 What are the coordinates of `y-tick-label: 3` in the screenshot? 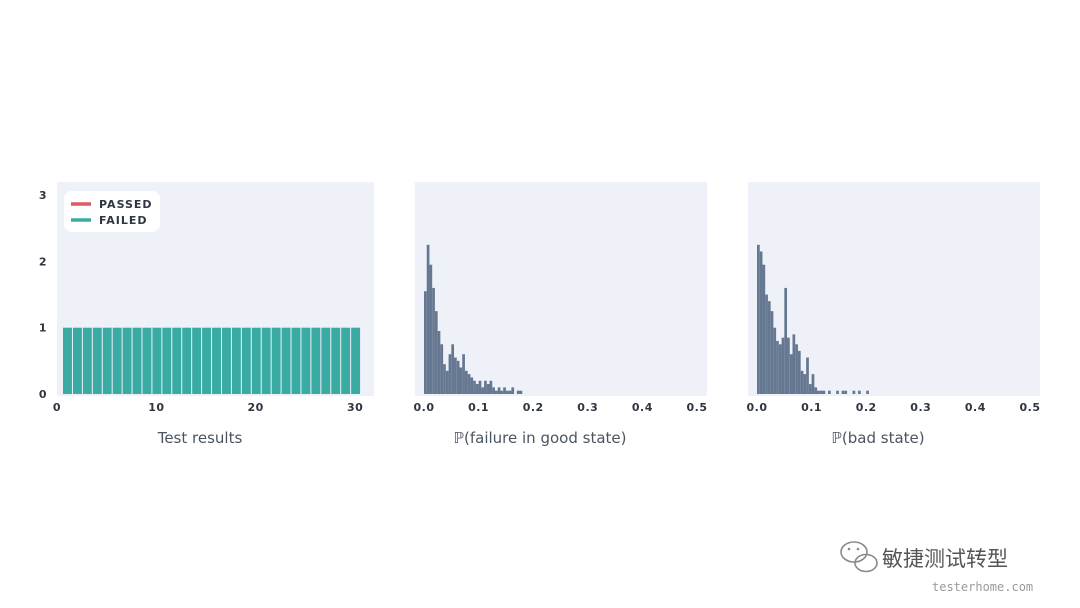 It's located at (43, 195).